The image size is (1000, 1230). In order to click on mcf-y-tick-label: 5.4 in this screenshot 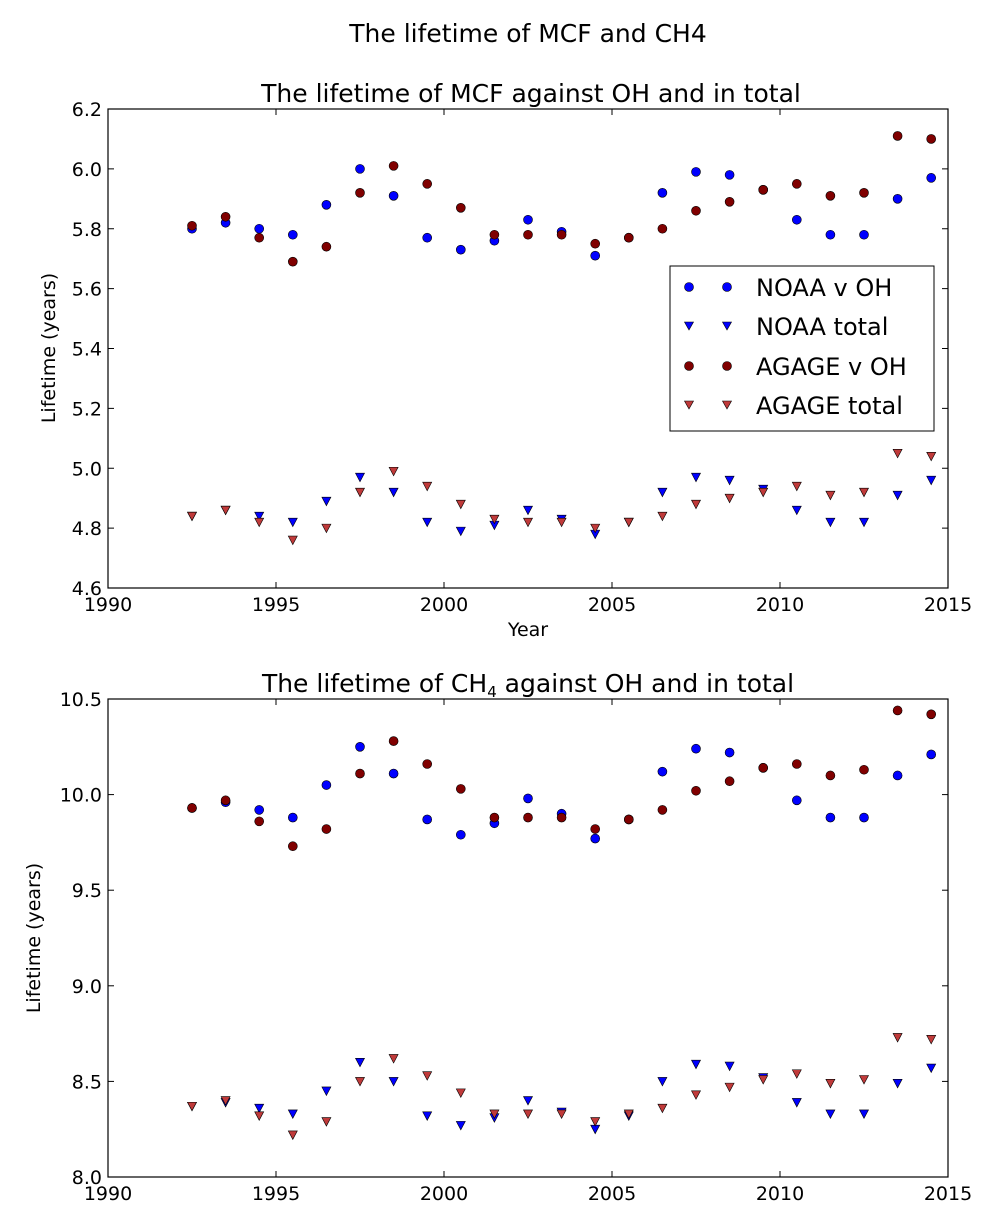, I will do `click(87, 350)`.